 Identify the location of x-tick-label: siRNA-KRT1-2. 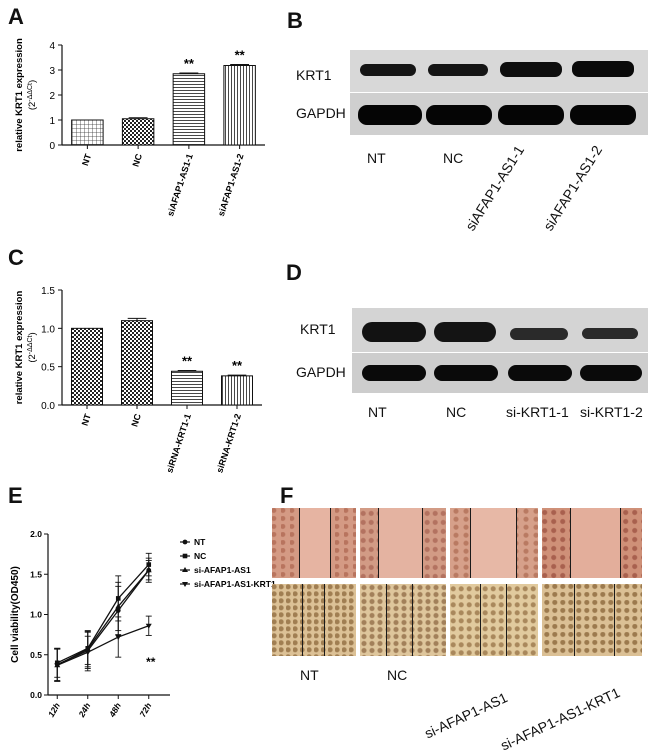
(228, 444).